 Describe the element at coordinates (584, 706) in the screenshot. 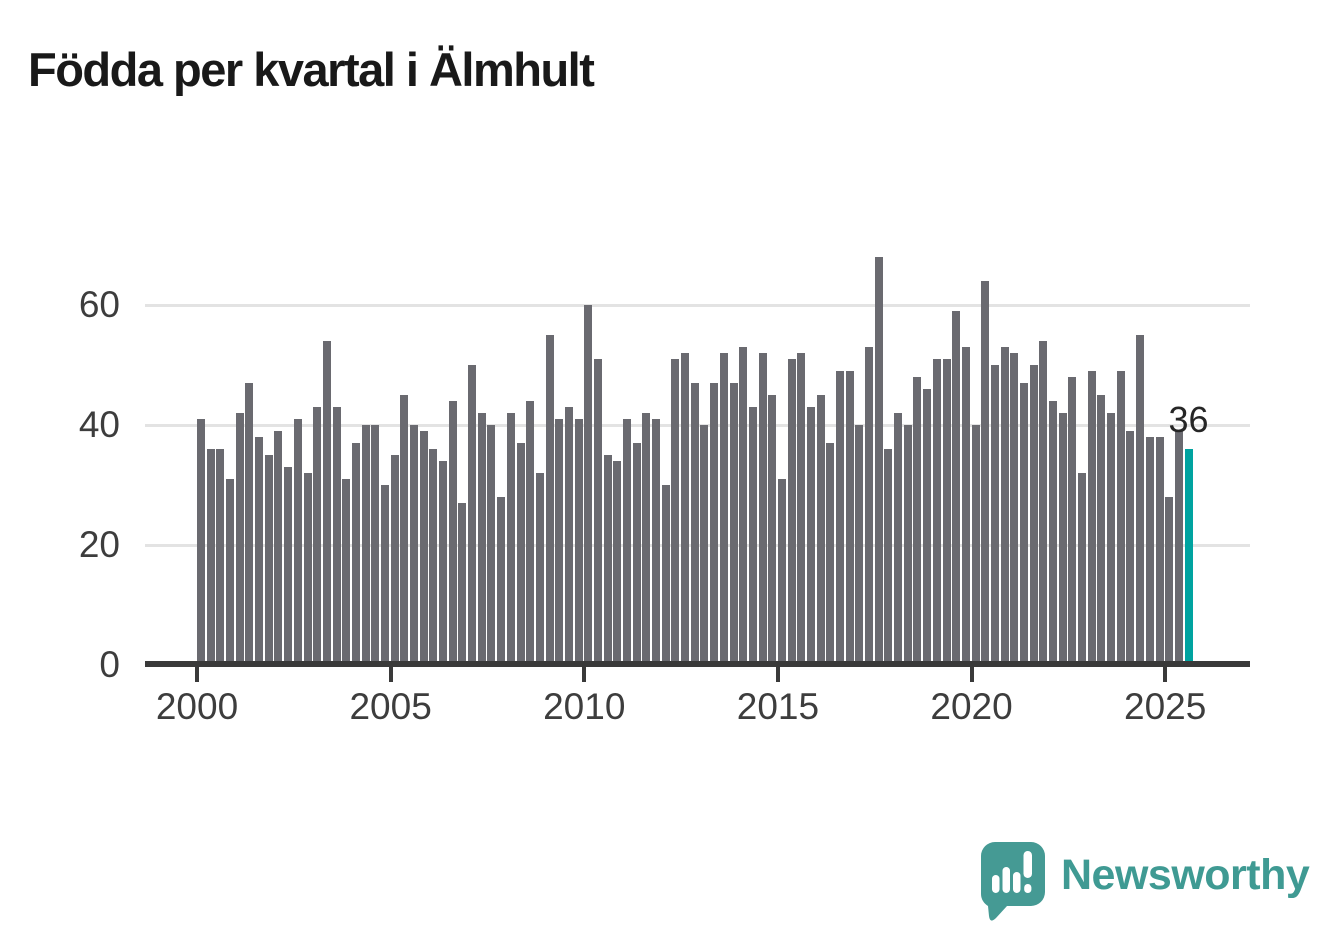

I see `x-axis-label: 2010` at that location.